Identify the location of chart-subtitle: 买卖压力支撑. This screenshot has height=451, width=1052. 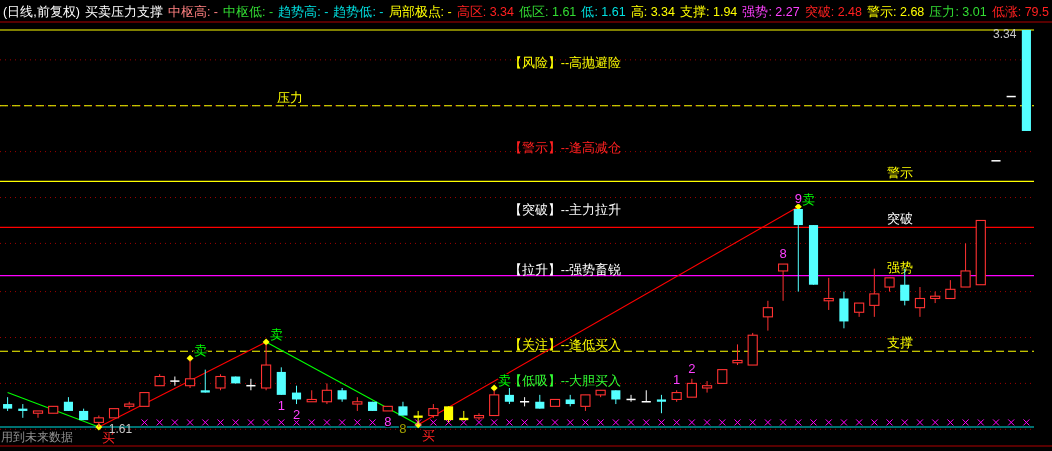
(123, 12).